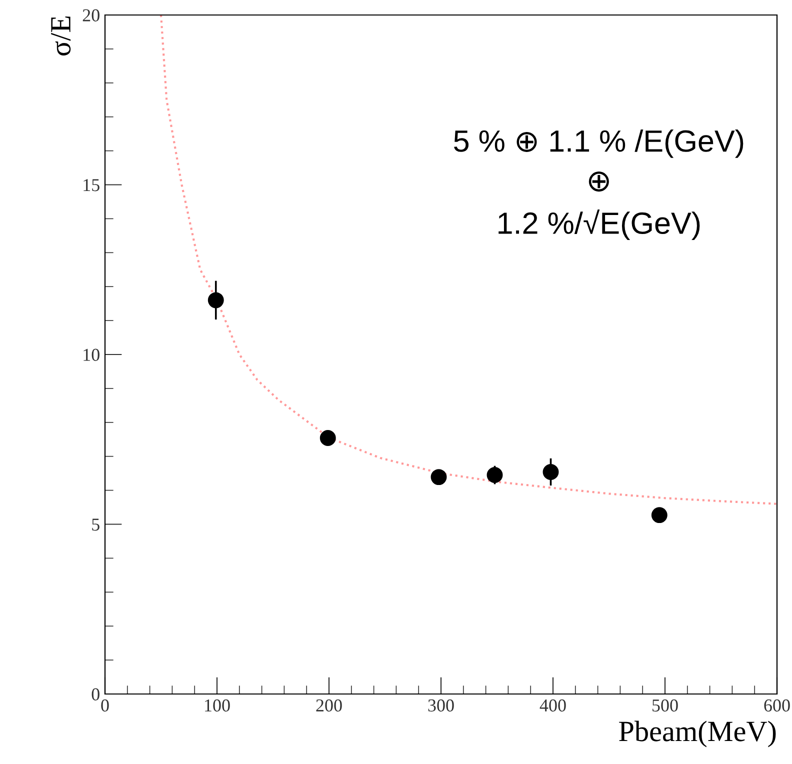  Describe the element at coordinates (61, 36) in the screenshot. I see `y-axis-title: σ/E` at that location.